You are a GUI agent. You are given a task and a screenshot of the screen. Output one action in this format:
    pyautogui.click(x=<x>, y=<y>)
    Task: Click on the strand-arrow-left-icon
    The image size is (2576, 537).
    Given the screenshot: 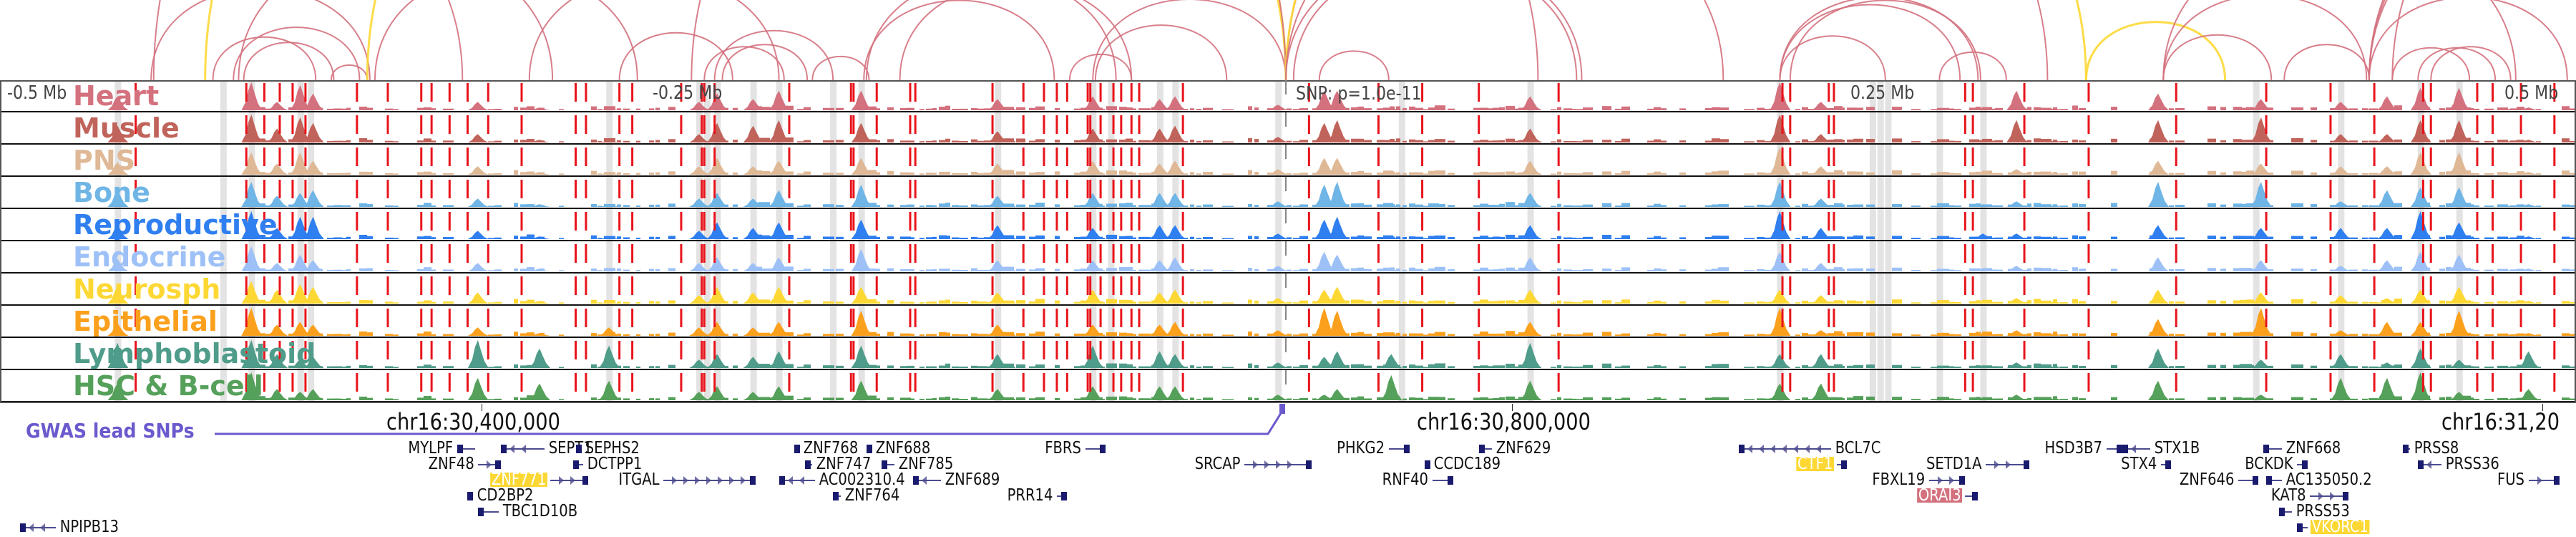 What is the action you would take?
    pyautogui.click(x=924, y=480)
    